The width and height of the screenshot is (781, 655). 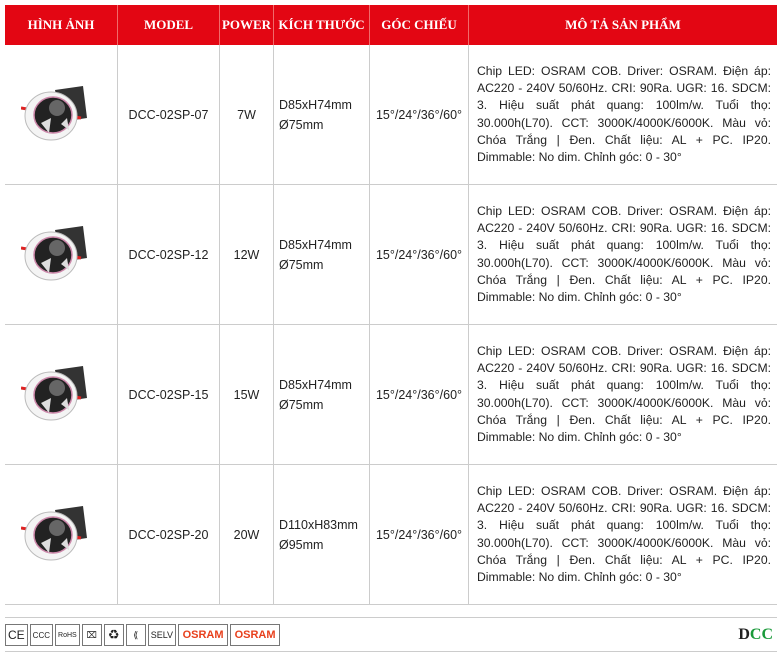 I want to click on model-cell: DCC-02SP-20, so click(x=168, y=534).